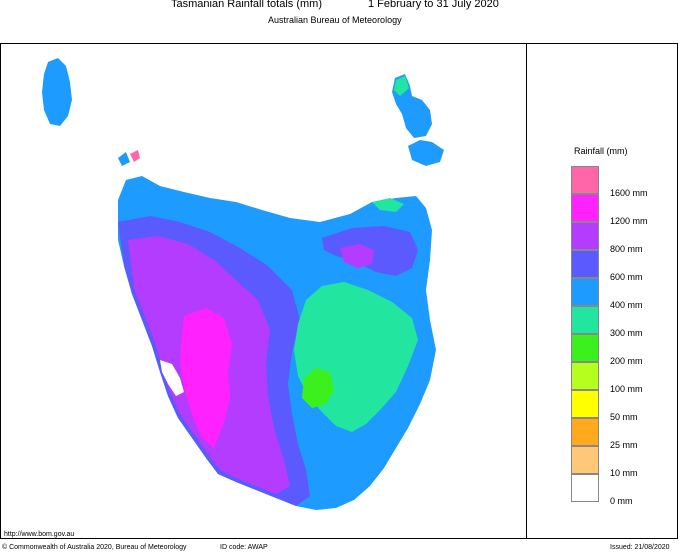 The image size is (680, 554). What do you see at coordinates (626, 333) in the screenshot?
I see `legend-label: 300 mm` at bounding box center [626, 333].